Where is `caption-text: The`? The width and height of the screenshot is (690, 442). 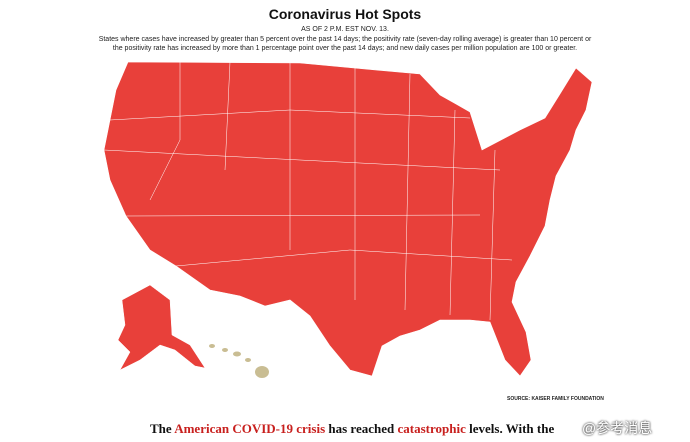
caption-text: The is located at coordinates (161, 428).